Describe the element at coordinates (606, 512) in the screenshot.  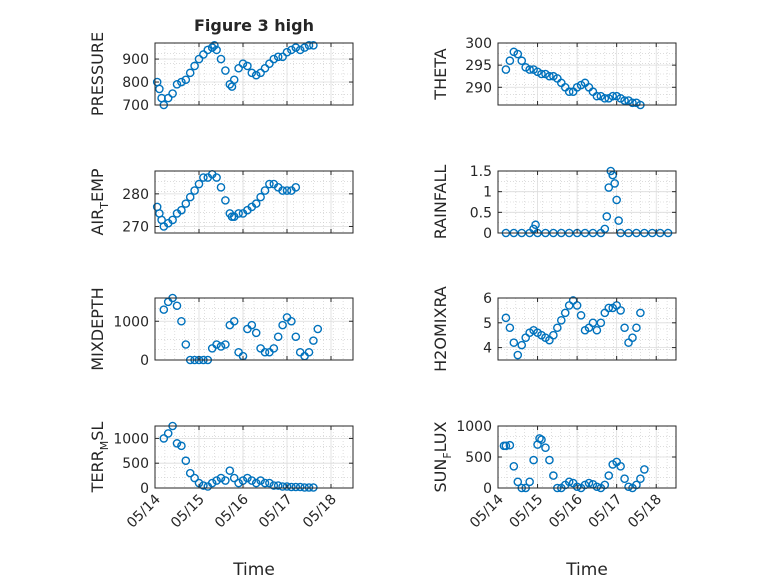
I see `x-tick-label: 05/17` at that location.